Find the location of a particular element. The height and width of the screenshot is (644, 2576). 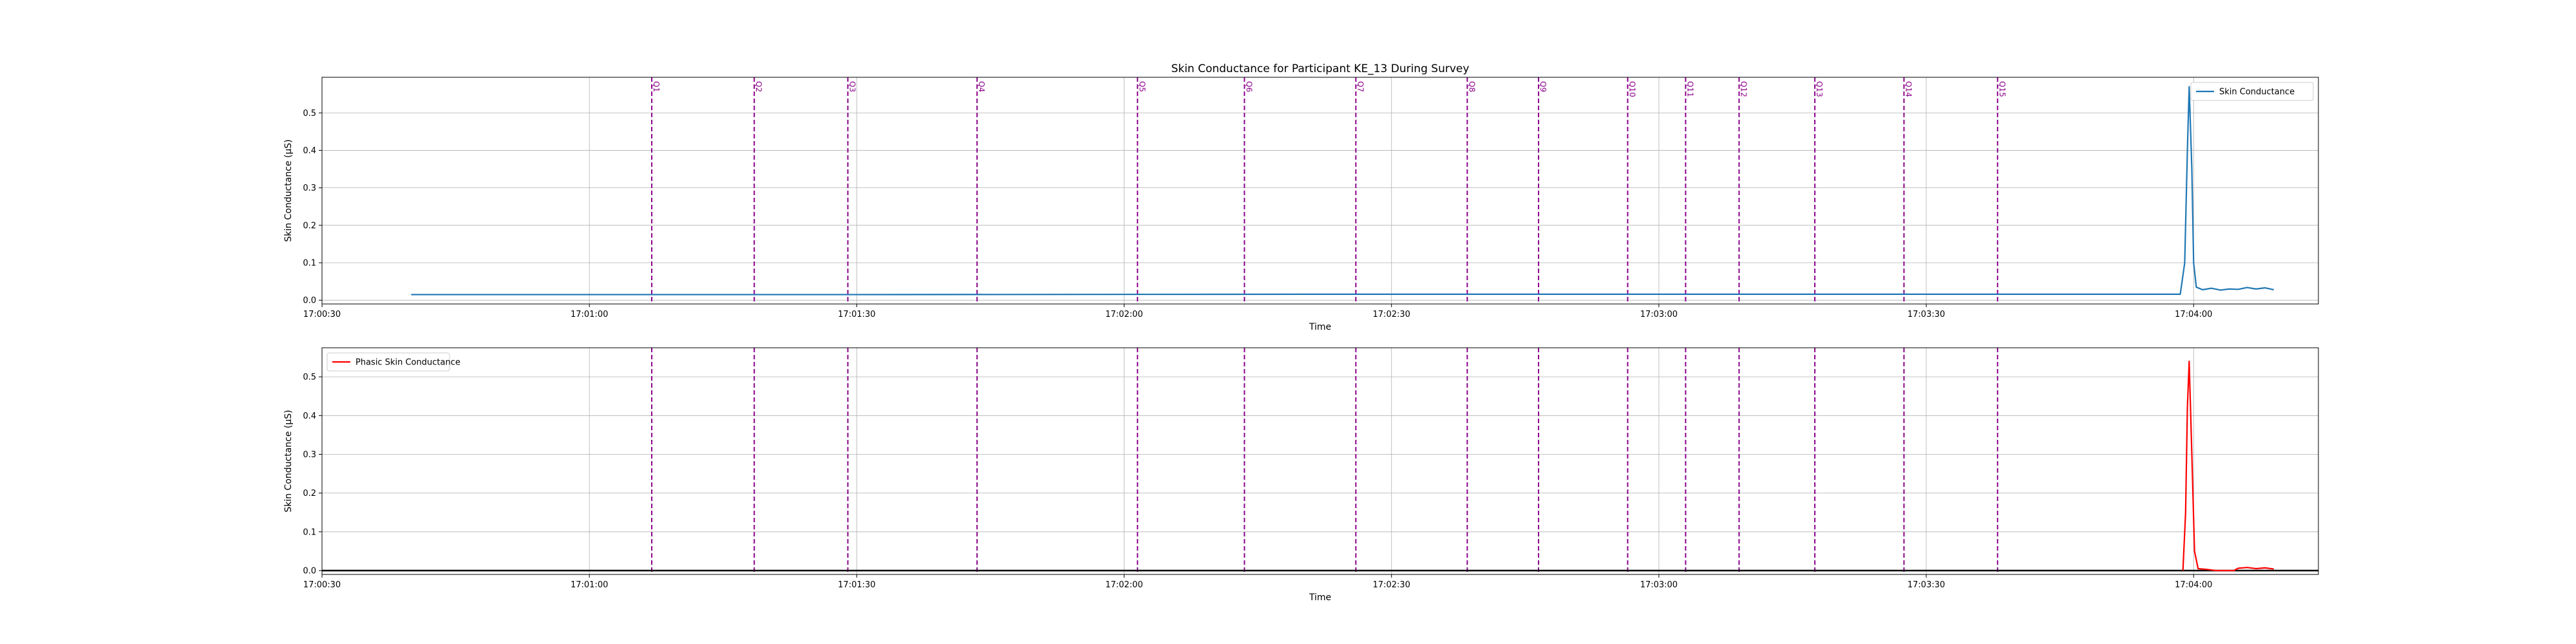

legend-label: Skin Conductance is located at coordinates (2257, 92).